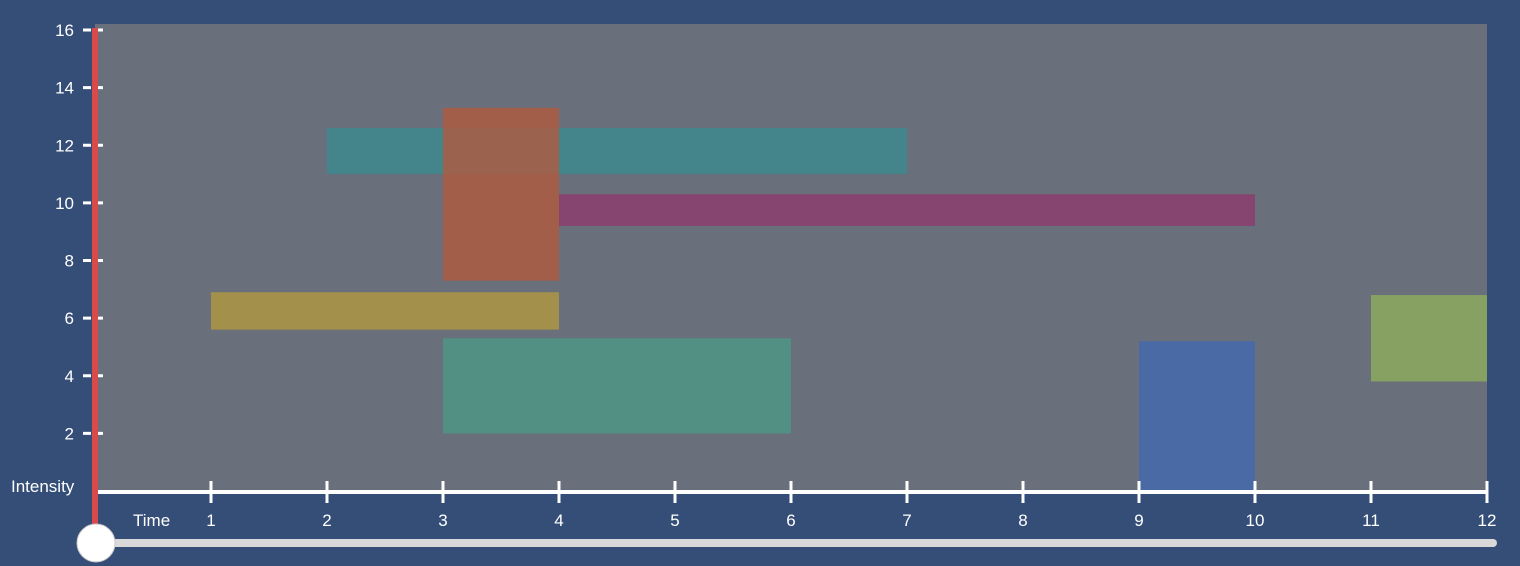 The width and height of the screenshot is (1520, 566). Describe the element at coordinates (69, 318) in the screenshot. I see `y-tick-label: 6` at that location.